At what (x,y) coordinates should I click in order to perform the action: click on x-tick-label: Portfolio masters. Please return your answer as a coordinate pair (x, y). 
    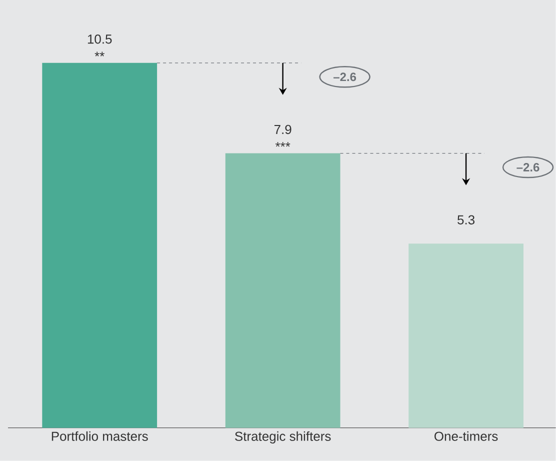
    Looking at the image, I should click on (100, 436).